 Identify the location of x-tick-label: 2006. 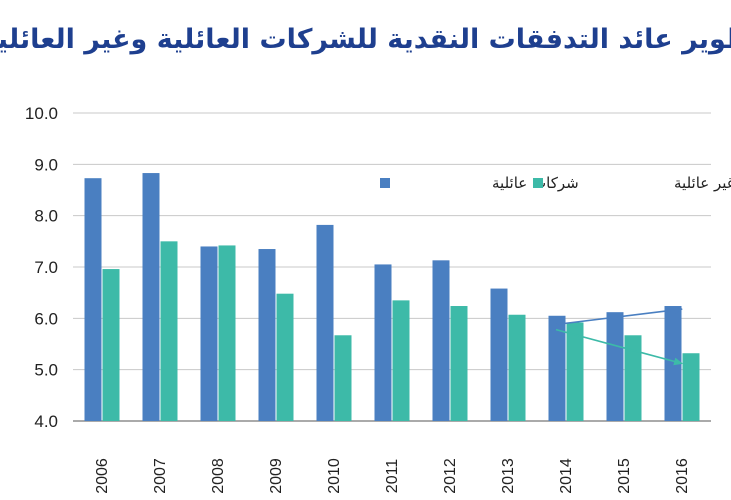
(102, 476).